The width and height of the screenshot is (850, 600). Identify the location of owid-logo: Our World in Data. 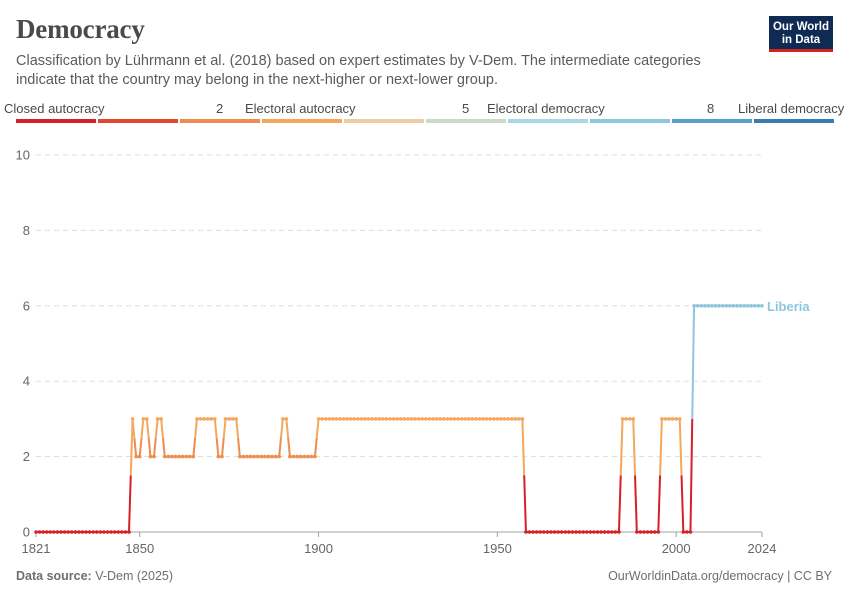
(801, 34).